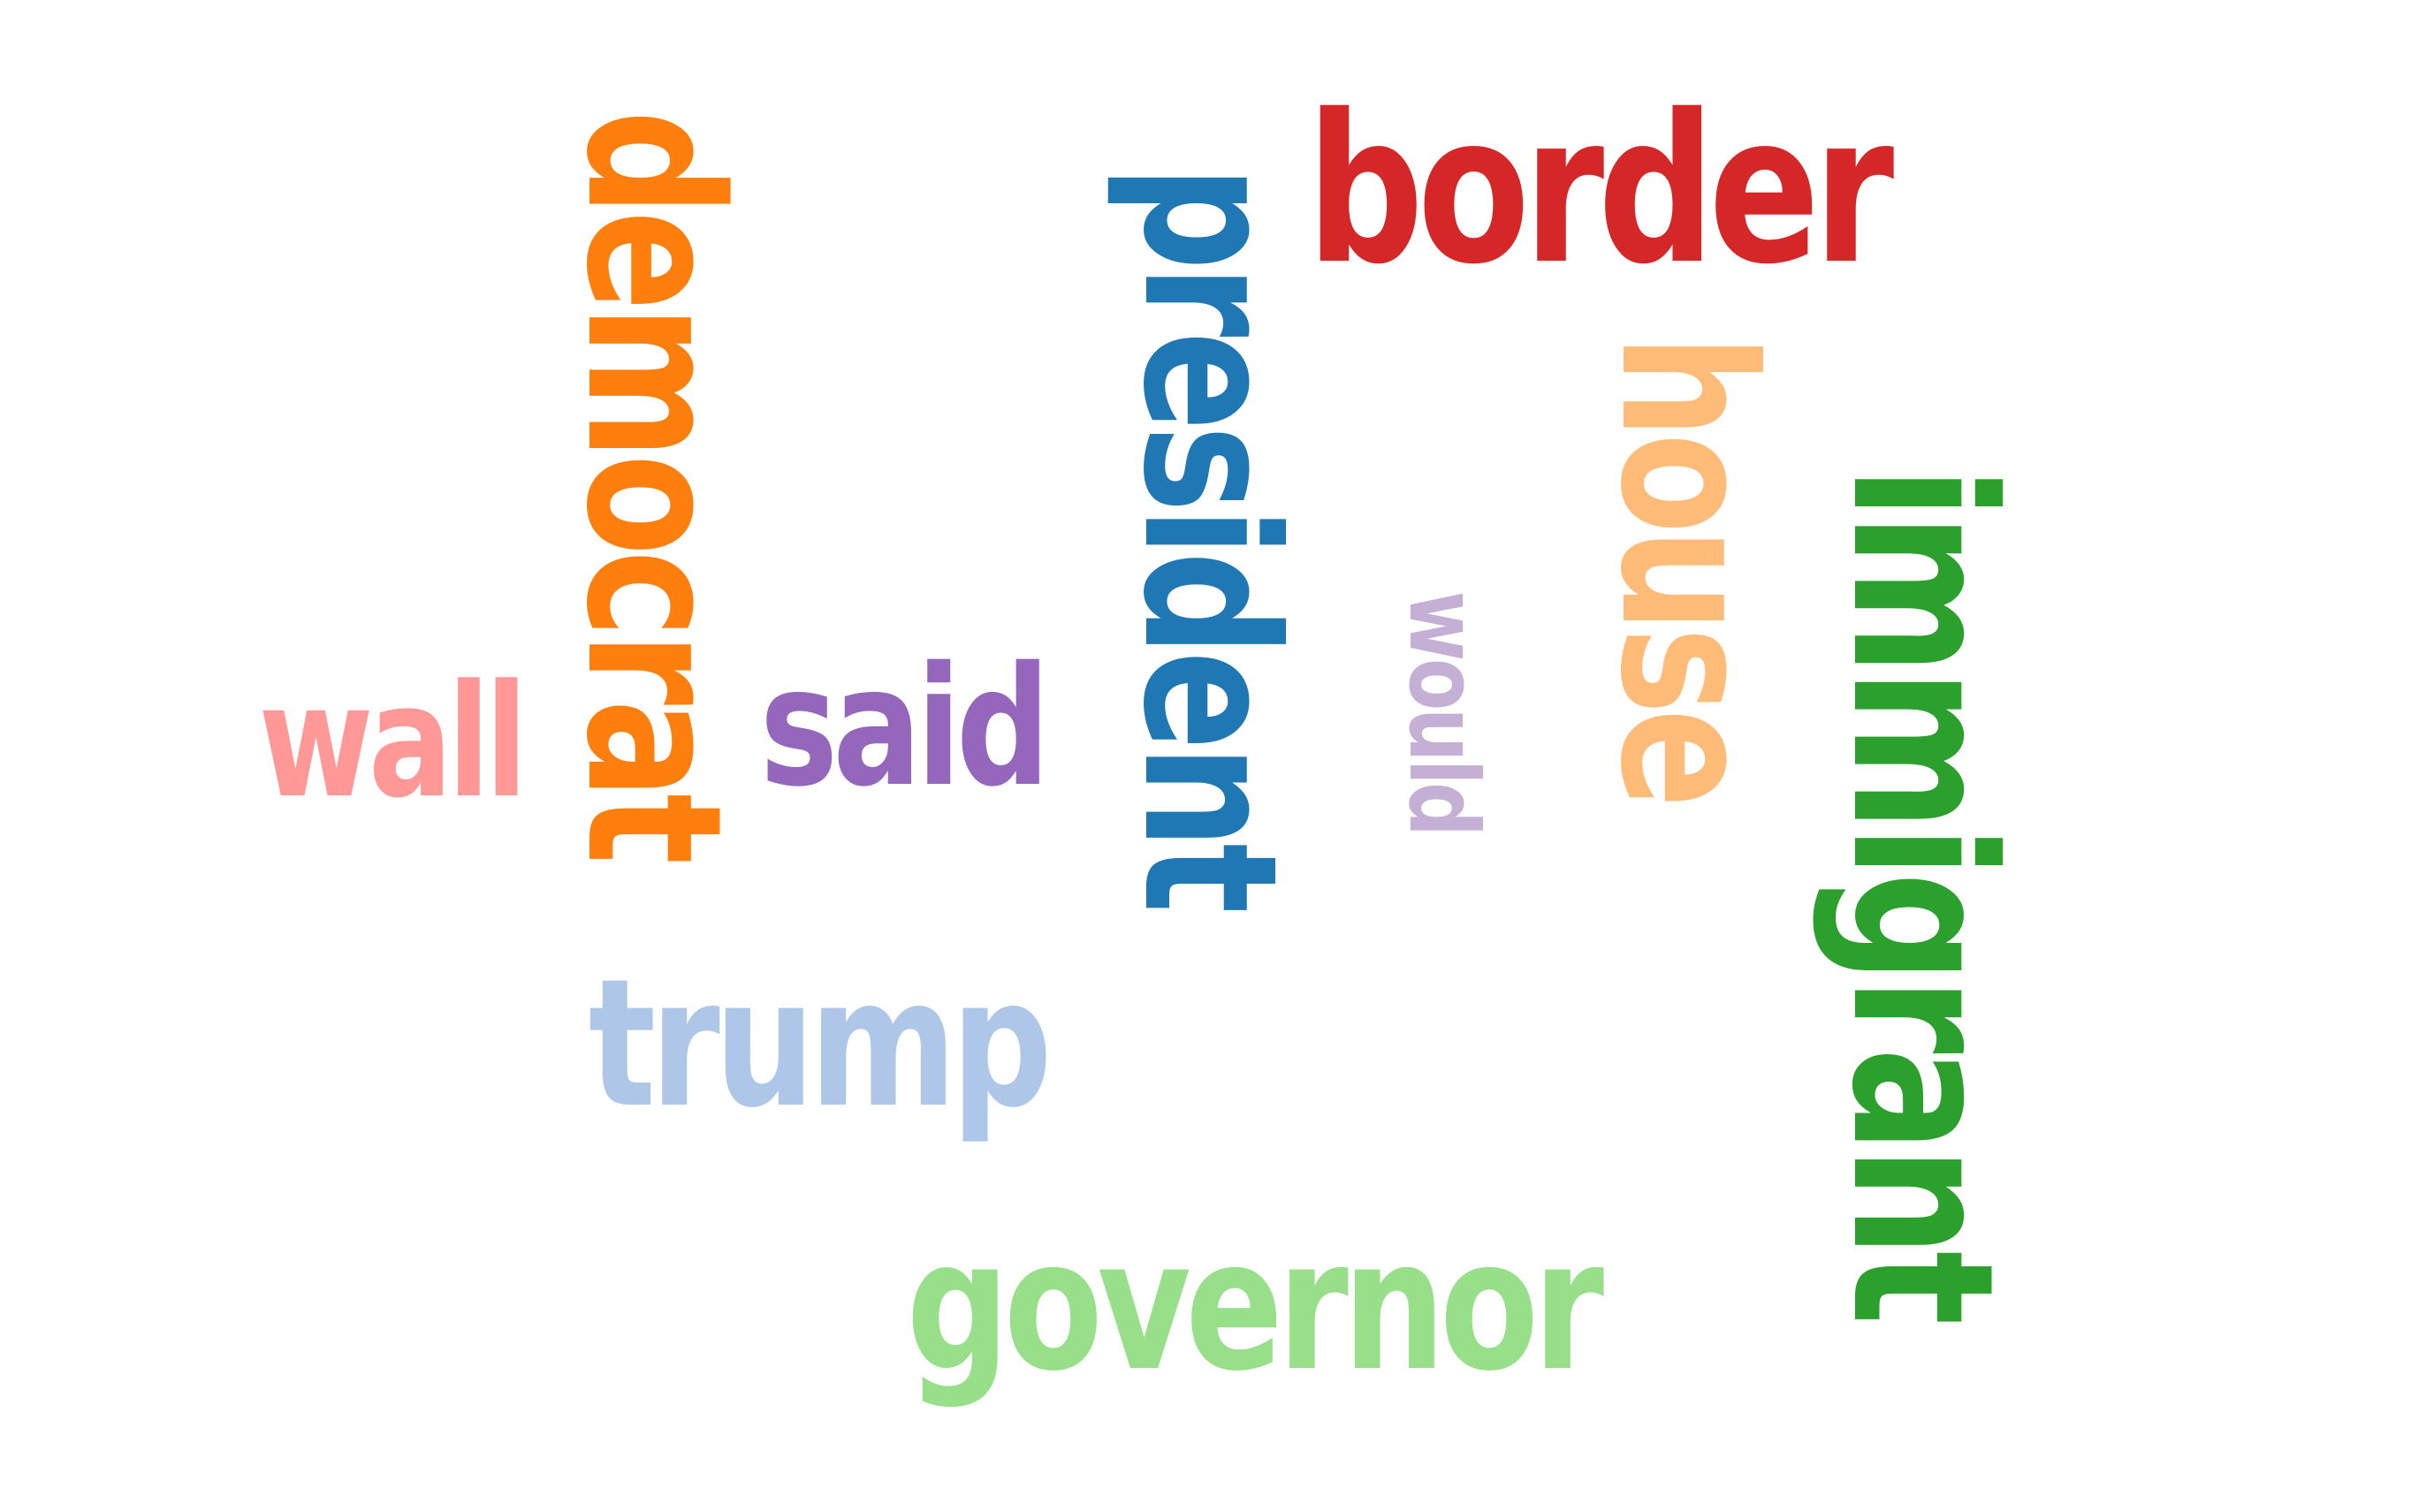 Image resolution: width=2411 pixels, height=1512 pixels. Describe the element at coordinates (1255, 1306) in the screenshot. I see `word-governor: governor` at that location.